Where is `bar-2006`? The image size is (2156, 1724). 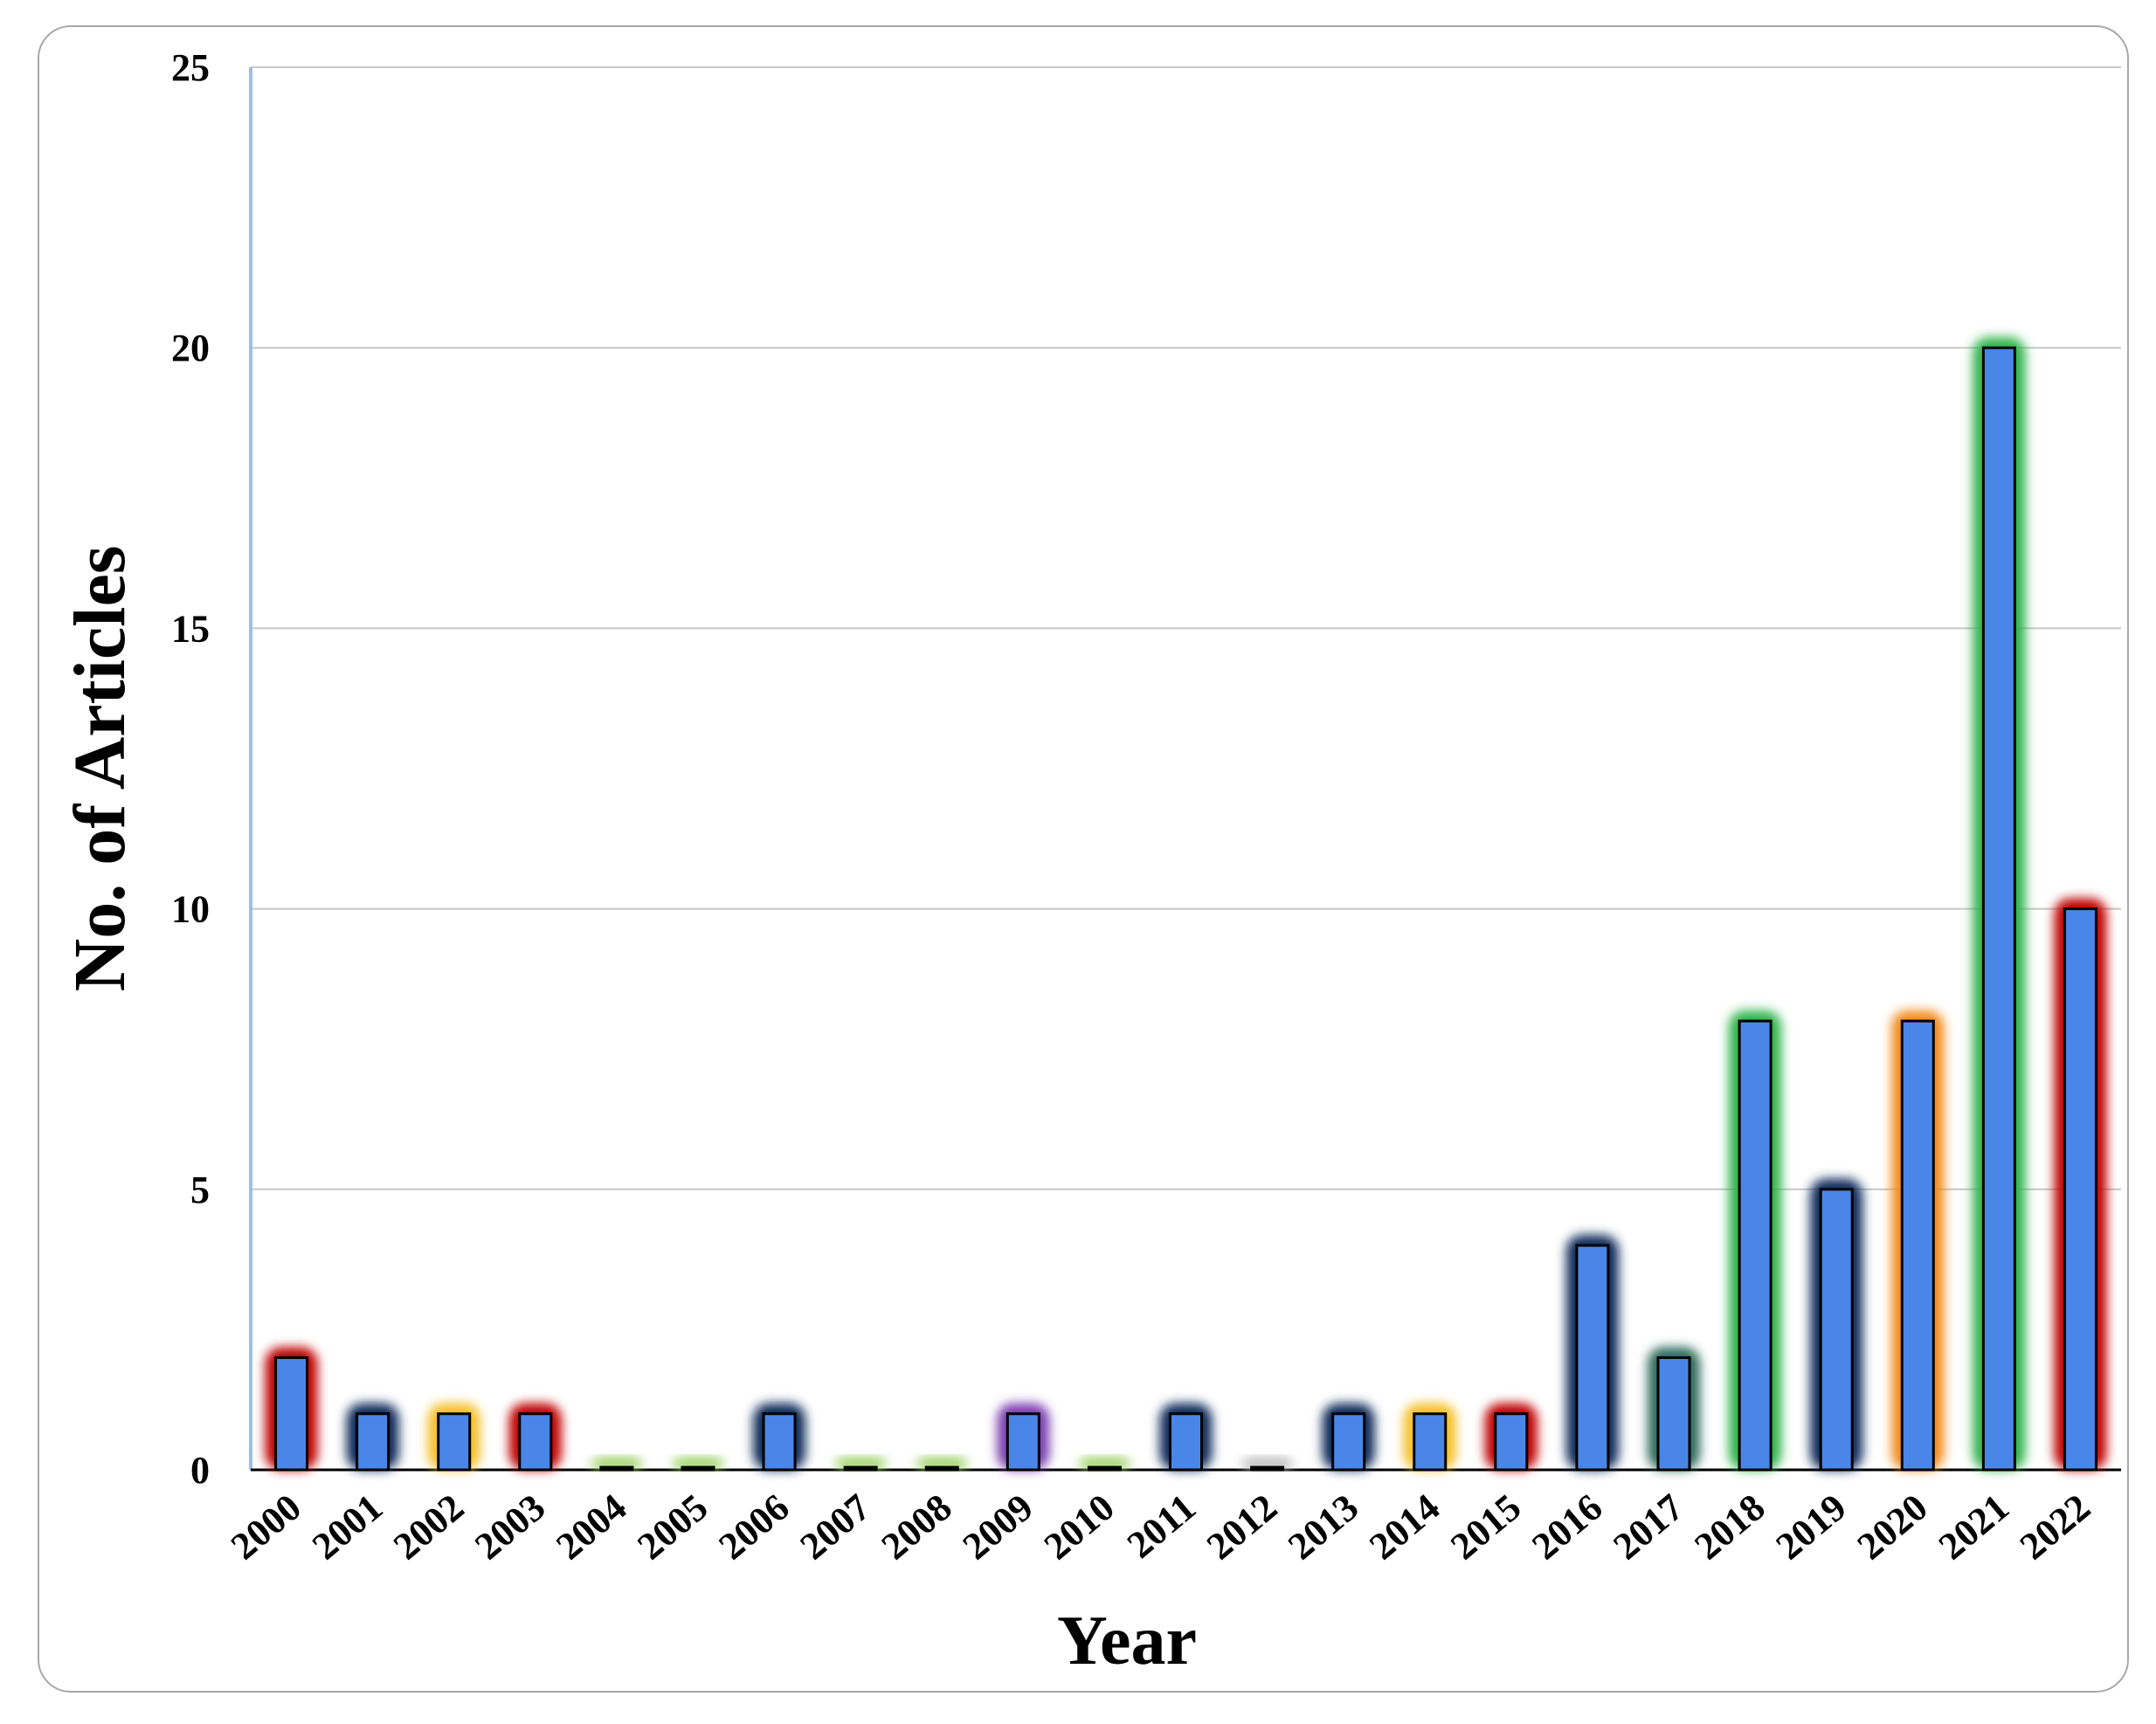 bar-2006 is located at coordinates (780, 1442).